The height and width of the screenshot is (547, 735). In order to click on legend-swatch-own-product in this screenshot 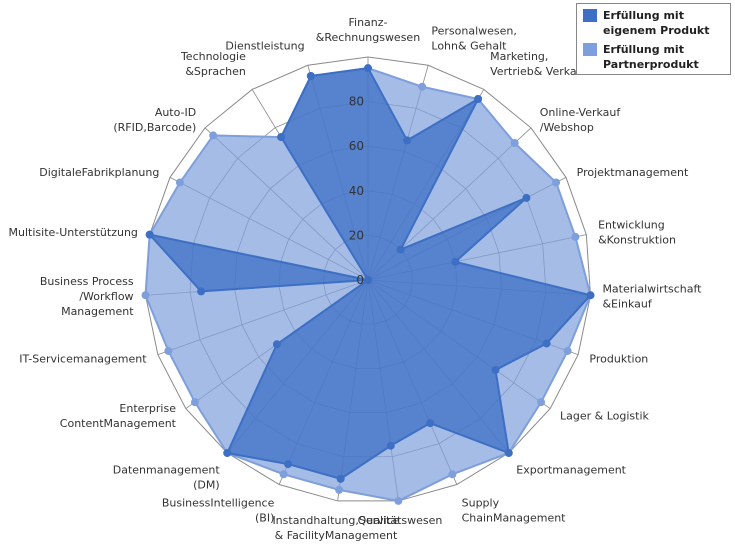, I will do `click(590, 15)`.